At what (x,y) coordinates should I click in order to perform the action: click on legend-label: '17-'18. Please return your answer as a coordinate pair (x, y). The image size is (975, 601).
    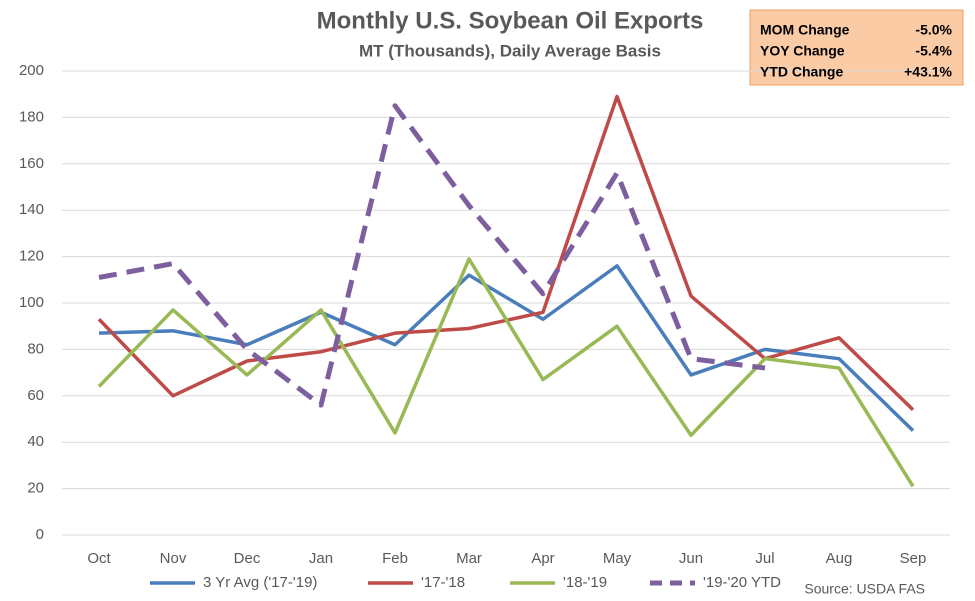
    Looking at the image, I should click on (443, 582).